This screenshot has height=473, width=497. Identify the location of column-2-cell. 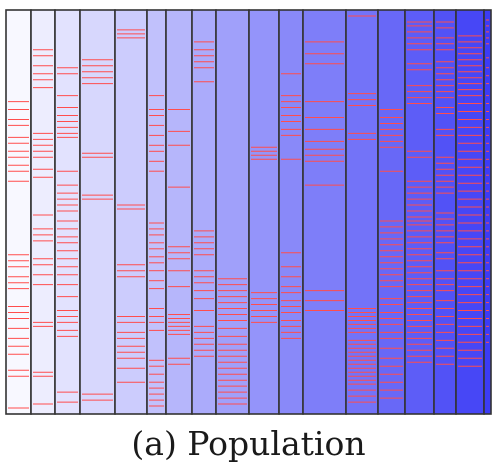
(43, 212).